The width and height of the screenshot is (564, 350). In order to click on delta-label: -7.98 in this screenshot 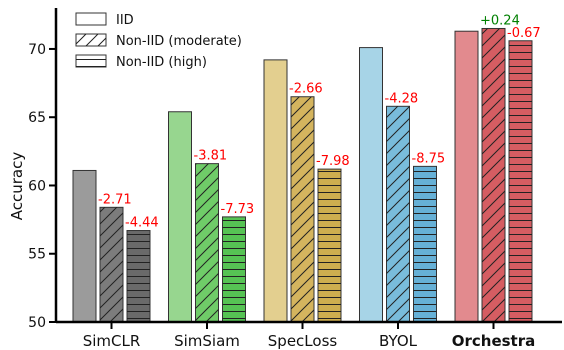, I will do `click(333, 161)`.